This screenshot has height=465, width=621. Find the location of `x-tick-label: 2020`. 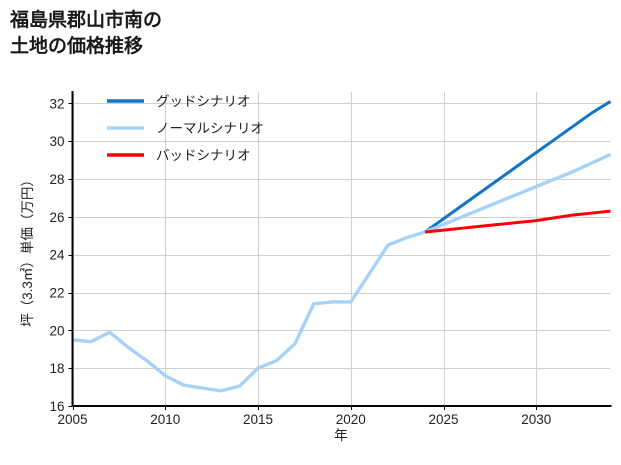

x-tick-label: 2020 is located at coordinates (351, 419).